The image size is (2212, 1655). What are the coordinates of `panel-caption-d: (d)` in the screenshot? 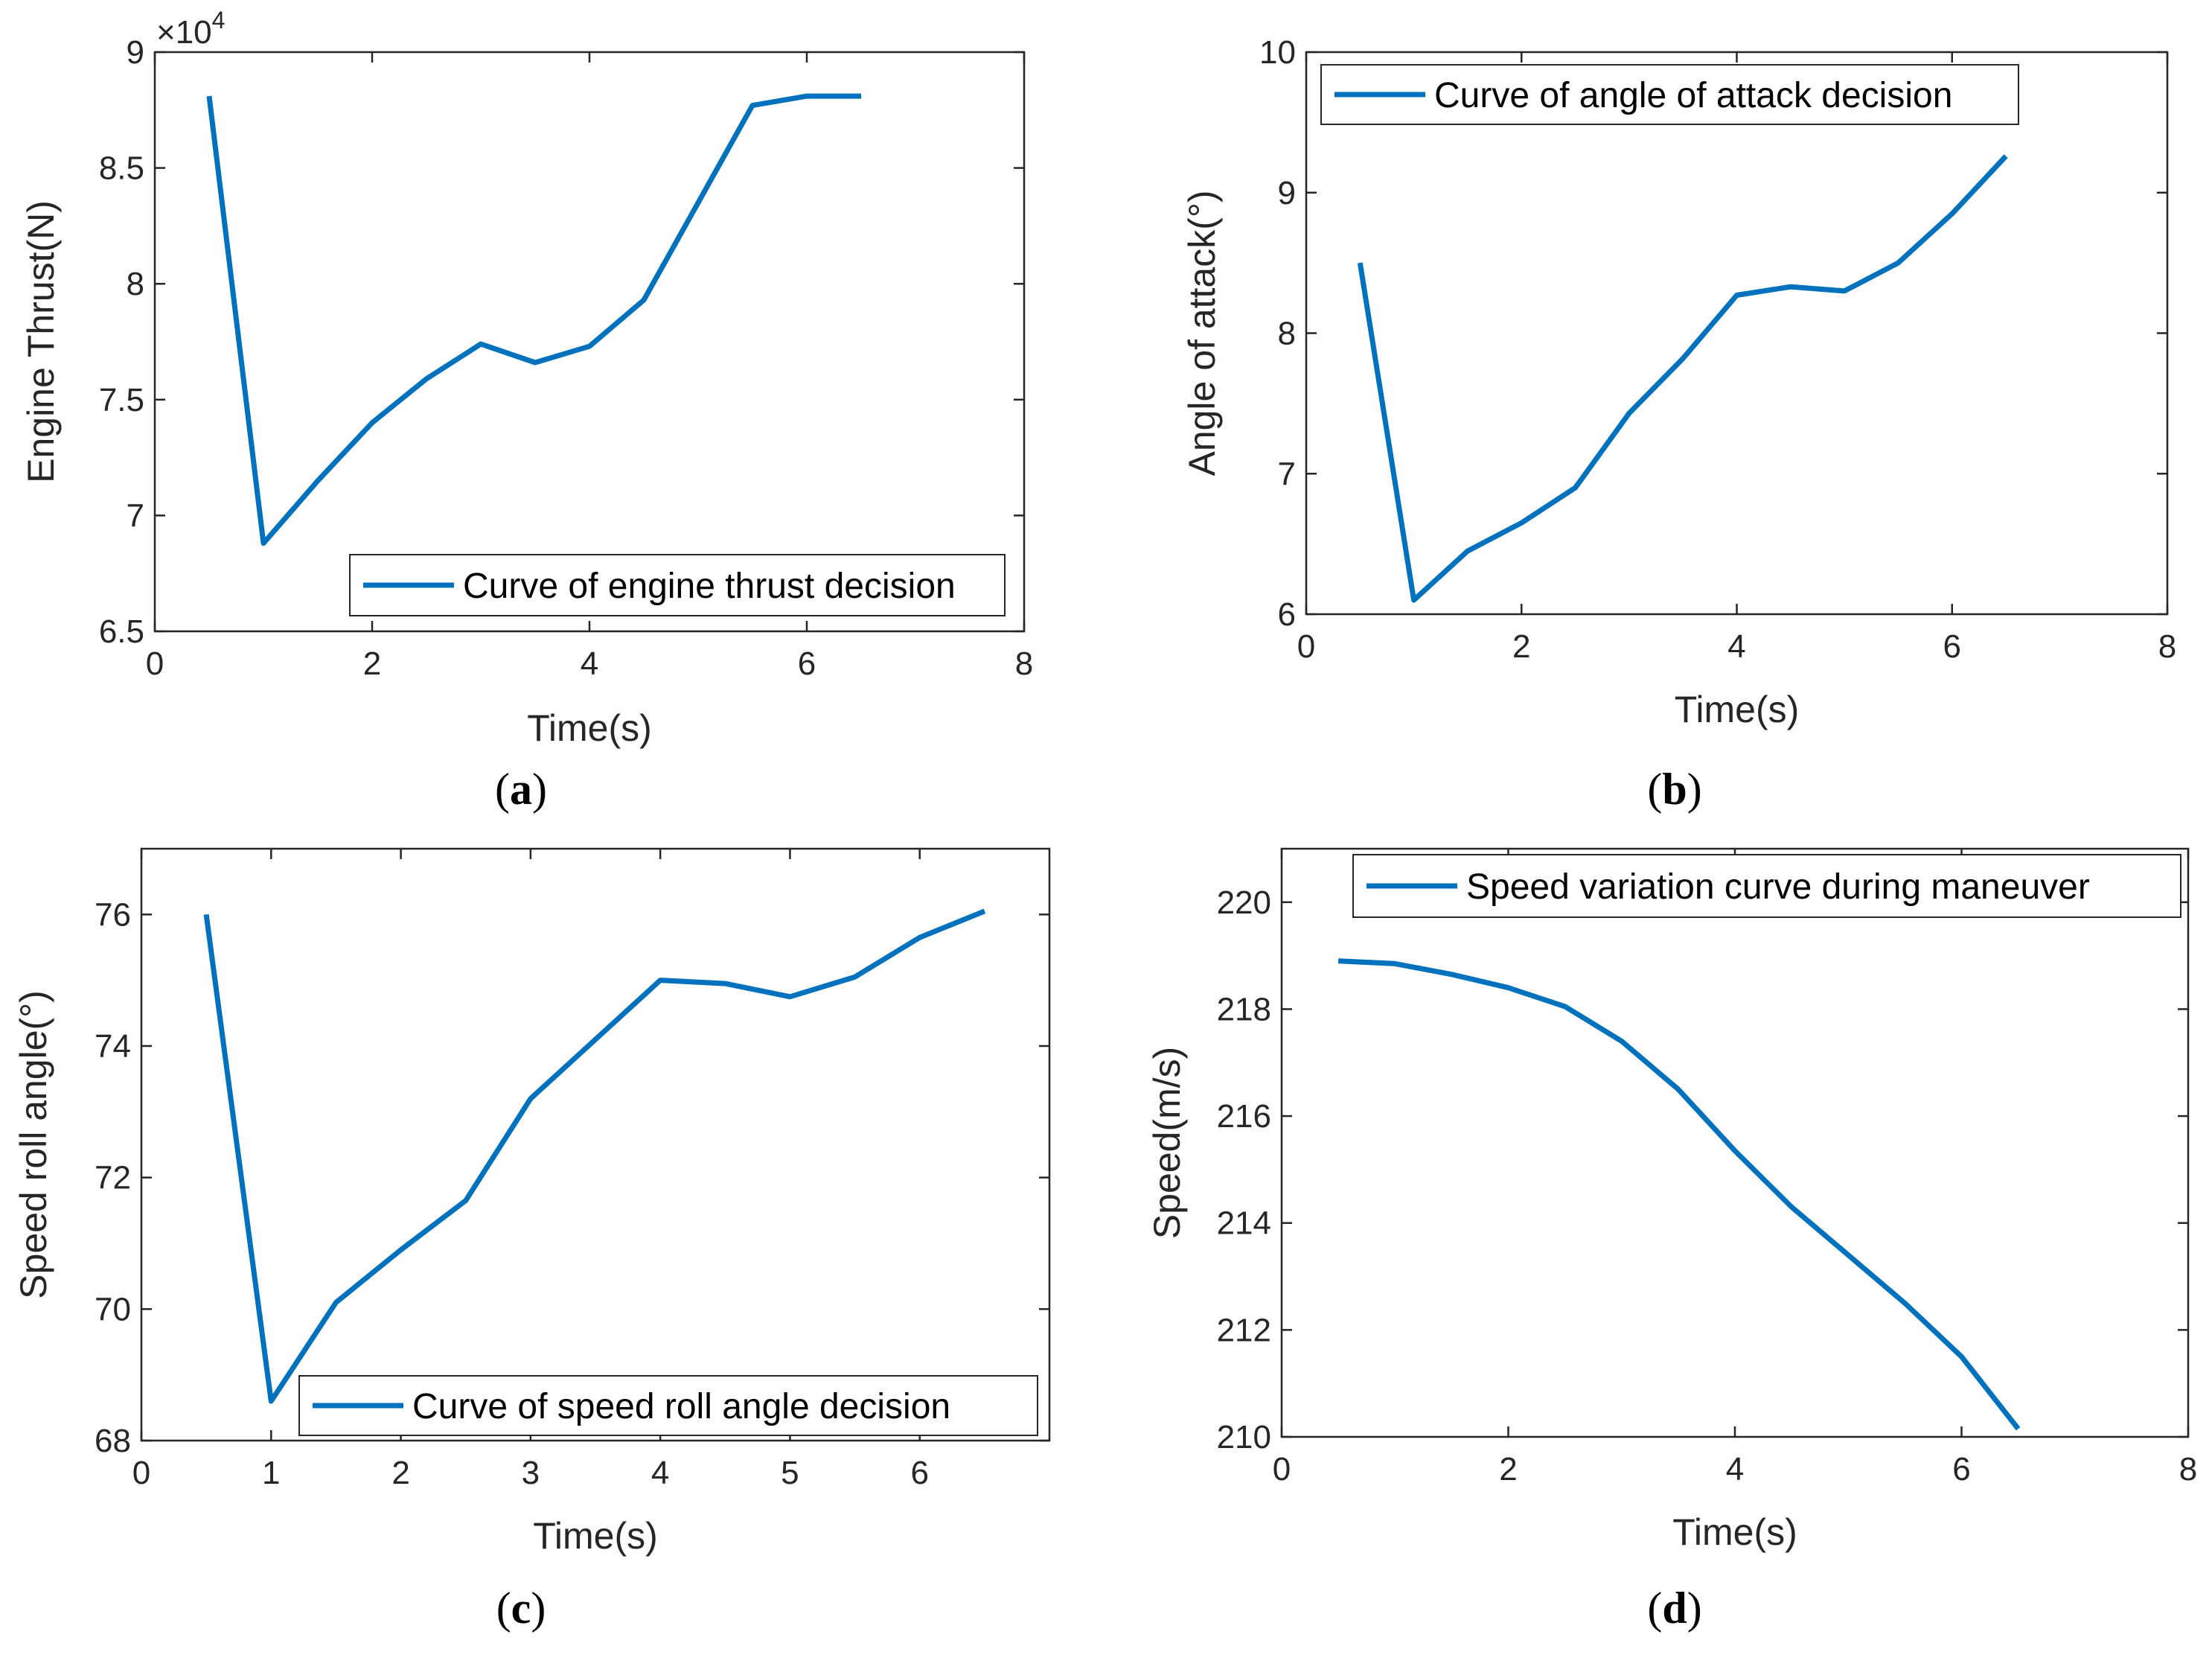 It's located at (1674, 1608).